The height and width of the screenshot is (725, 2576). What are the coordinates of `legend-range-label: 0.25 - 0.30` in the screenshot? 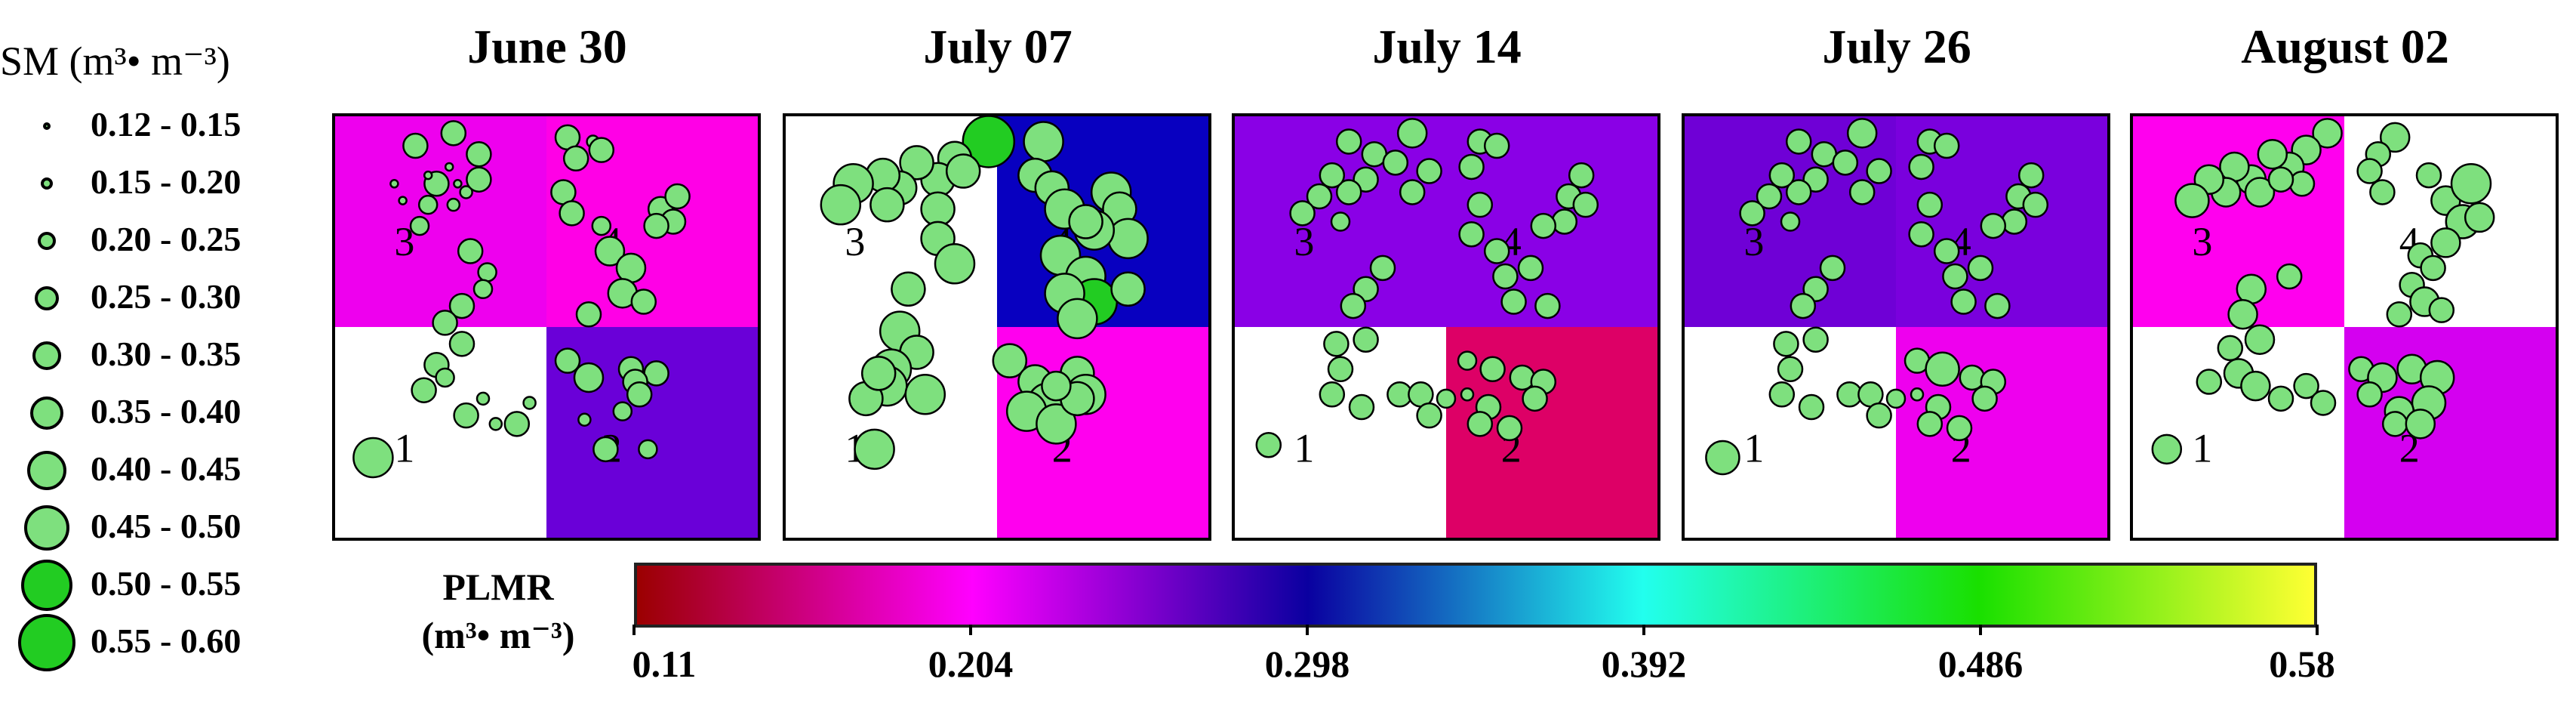 It's located at (166, 296).